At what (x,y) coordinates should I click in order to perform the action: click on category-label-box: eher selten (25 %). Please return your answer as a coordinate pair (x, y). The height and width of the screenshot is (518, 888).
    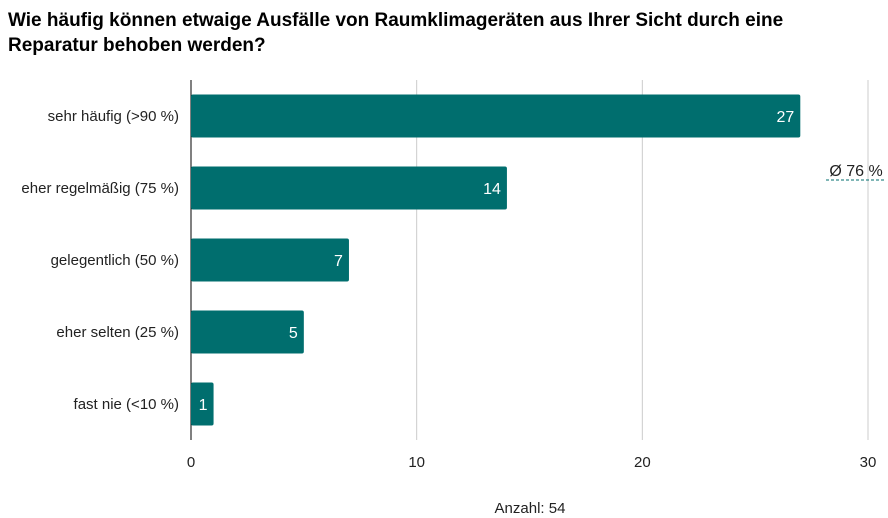
    Looking at the image, I should click on (117, 332).